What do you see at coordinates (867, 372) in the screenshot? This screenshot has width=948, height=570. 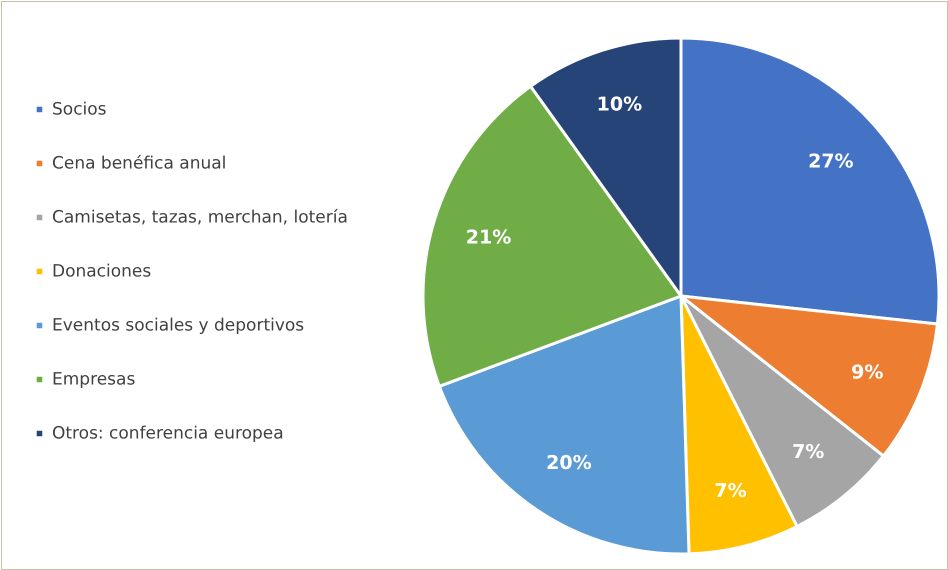 I see `data-label: 9%` at bounding box center [867, 372].